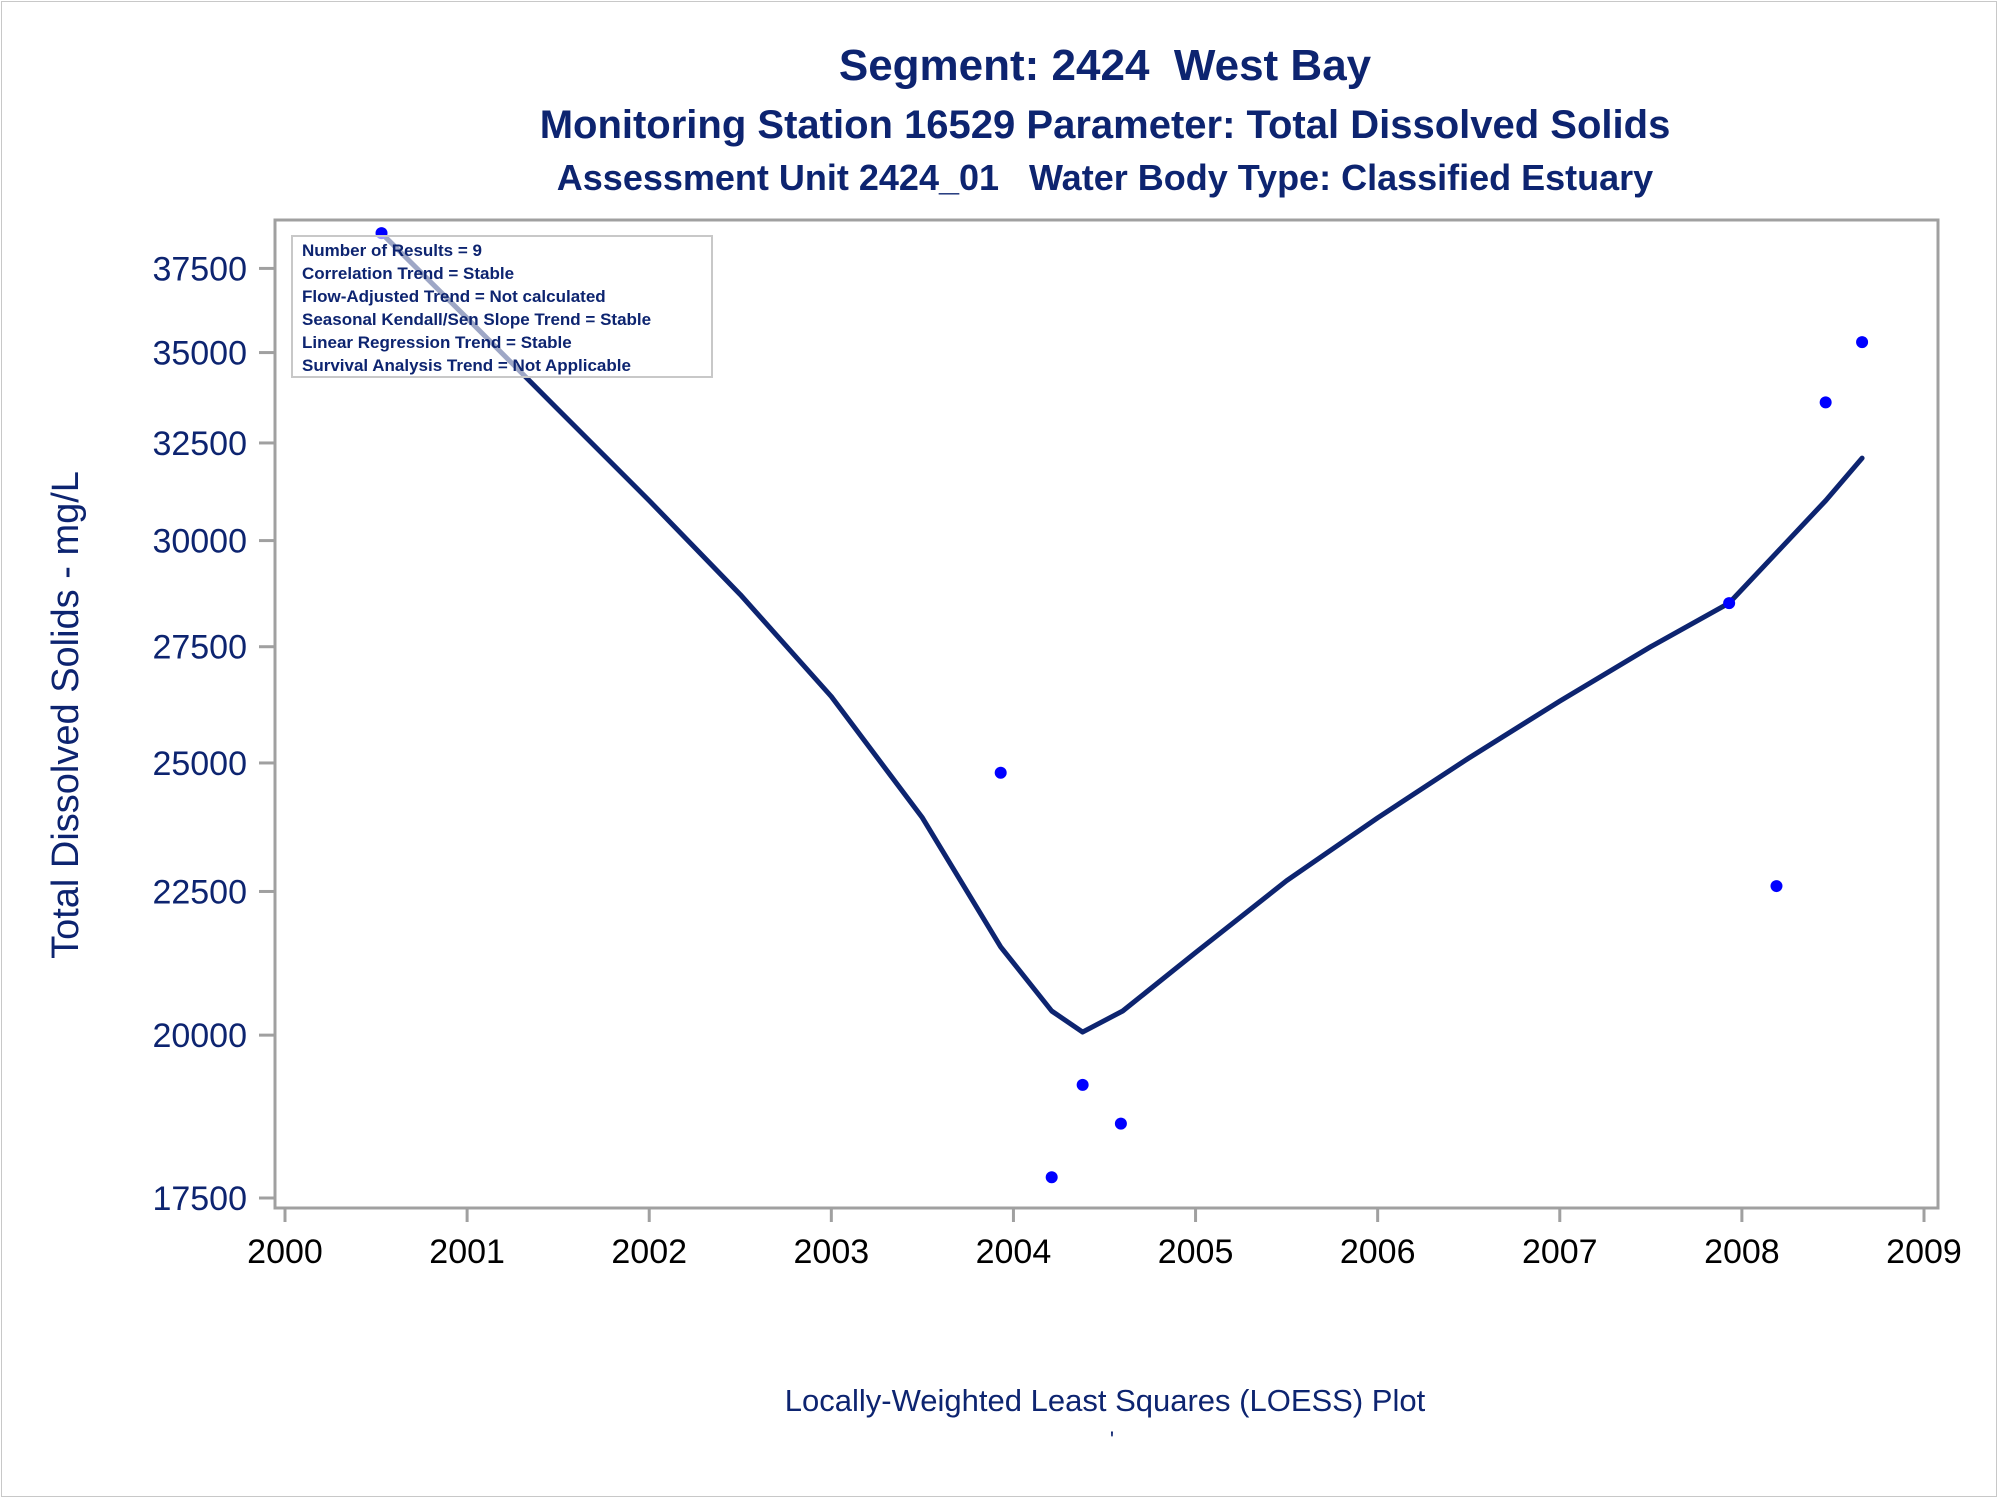 The width and height of the screenshot is (2000, 1500). Describe the element at coordinates (1014, 1252) in the screenshot. I see `x-tick-label: 2004` at that location.